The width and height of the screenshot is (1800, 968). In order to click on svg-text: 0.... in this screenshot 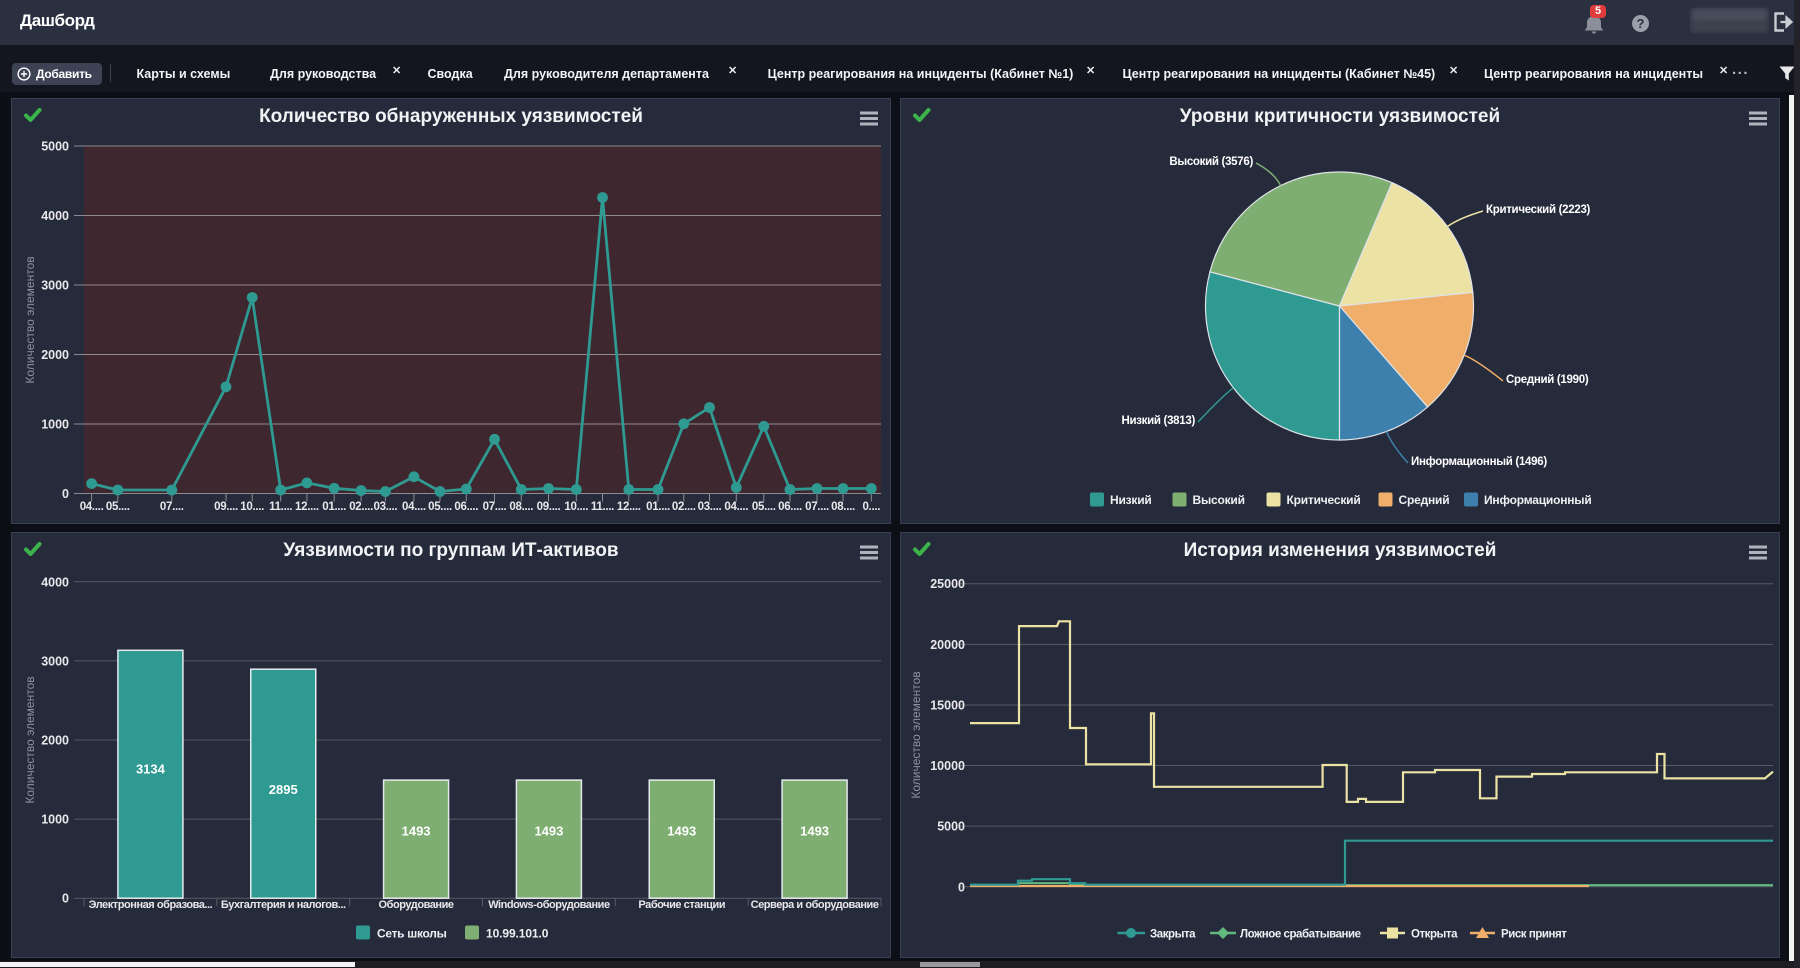, I will do `click(871, 507)`.